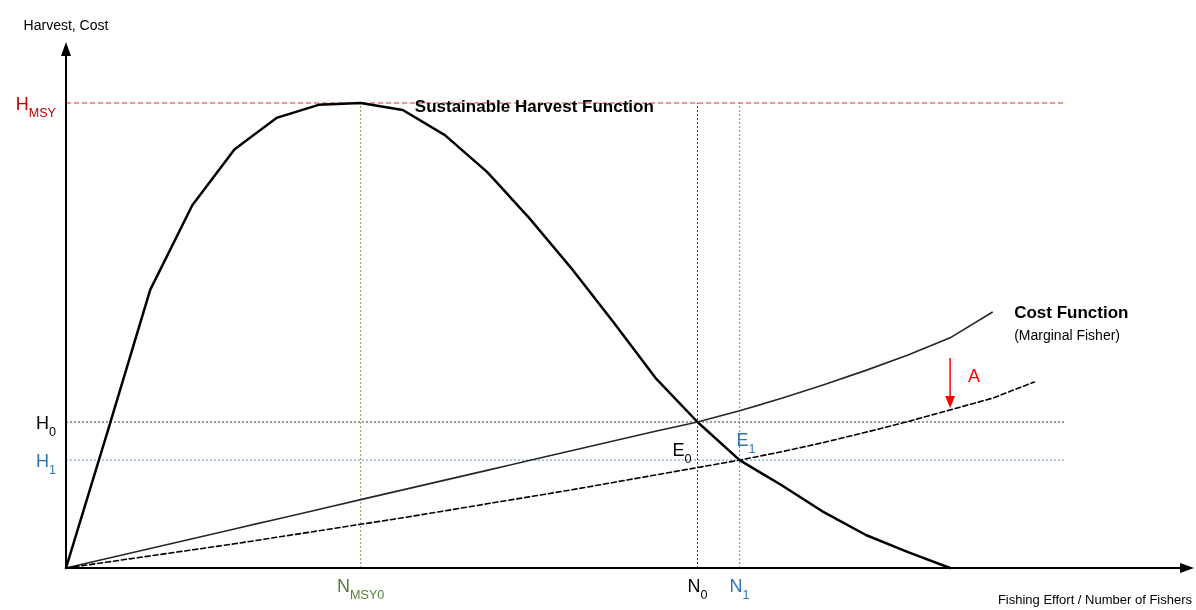  Describe the element at coordinates (45, 464) in the screenshot. I see `ref-line-label: H$_{1}$` at that location.